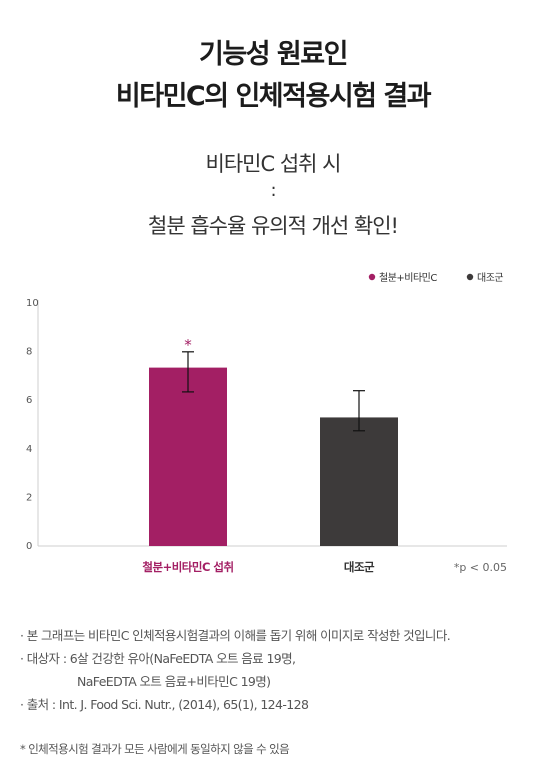  Describe the element at coordinates (273, 384) in the screenshot. I see `error-bars: *` at that location.